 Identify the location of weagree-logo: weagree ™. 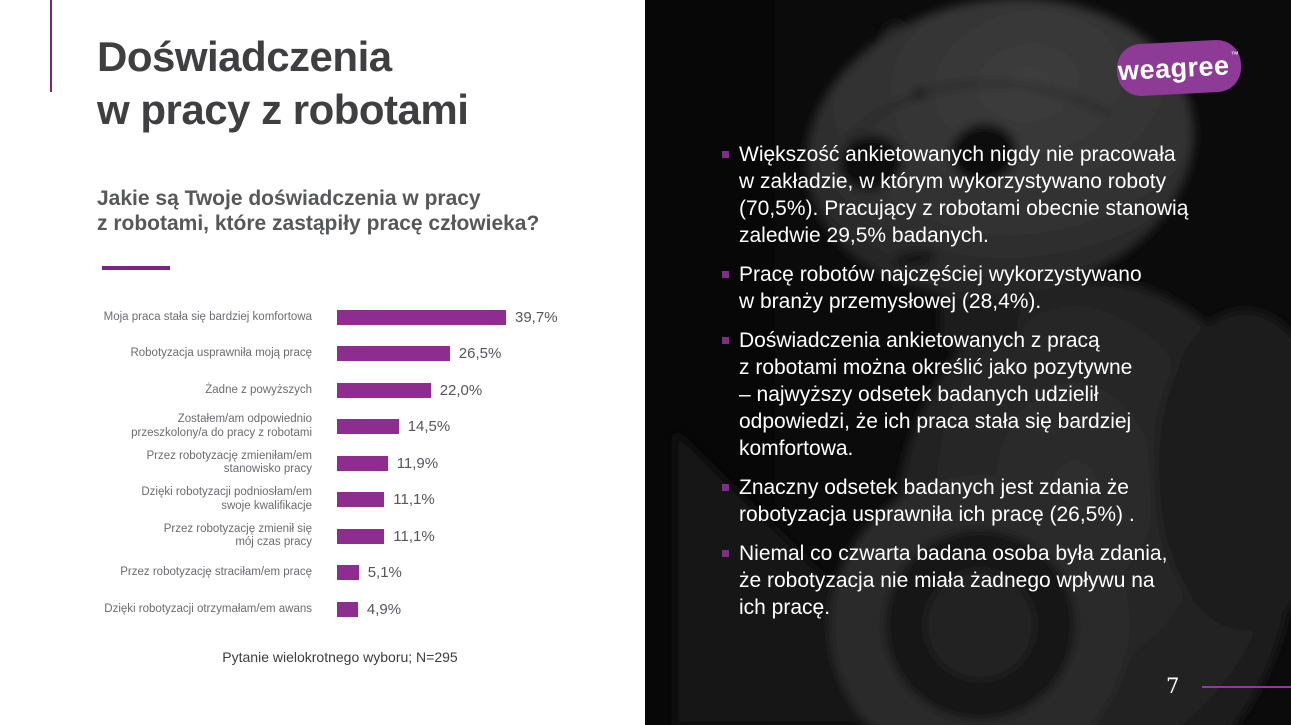
(1179, 68).